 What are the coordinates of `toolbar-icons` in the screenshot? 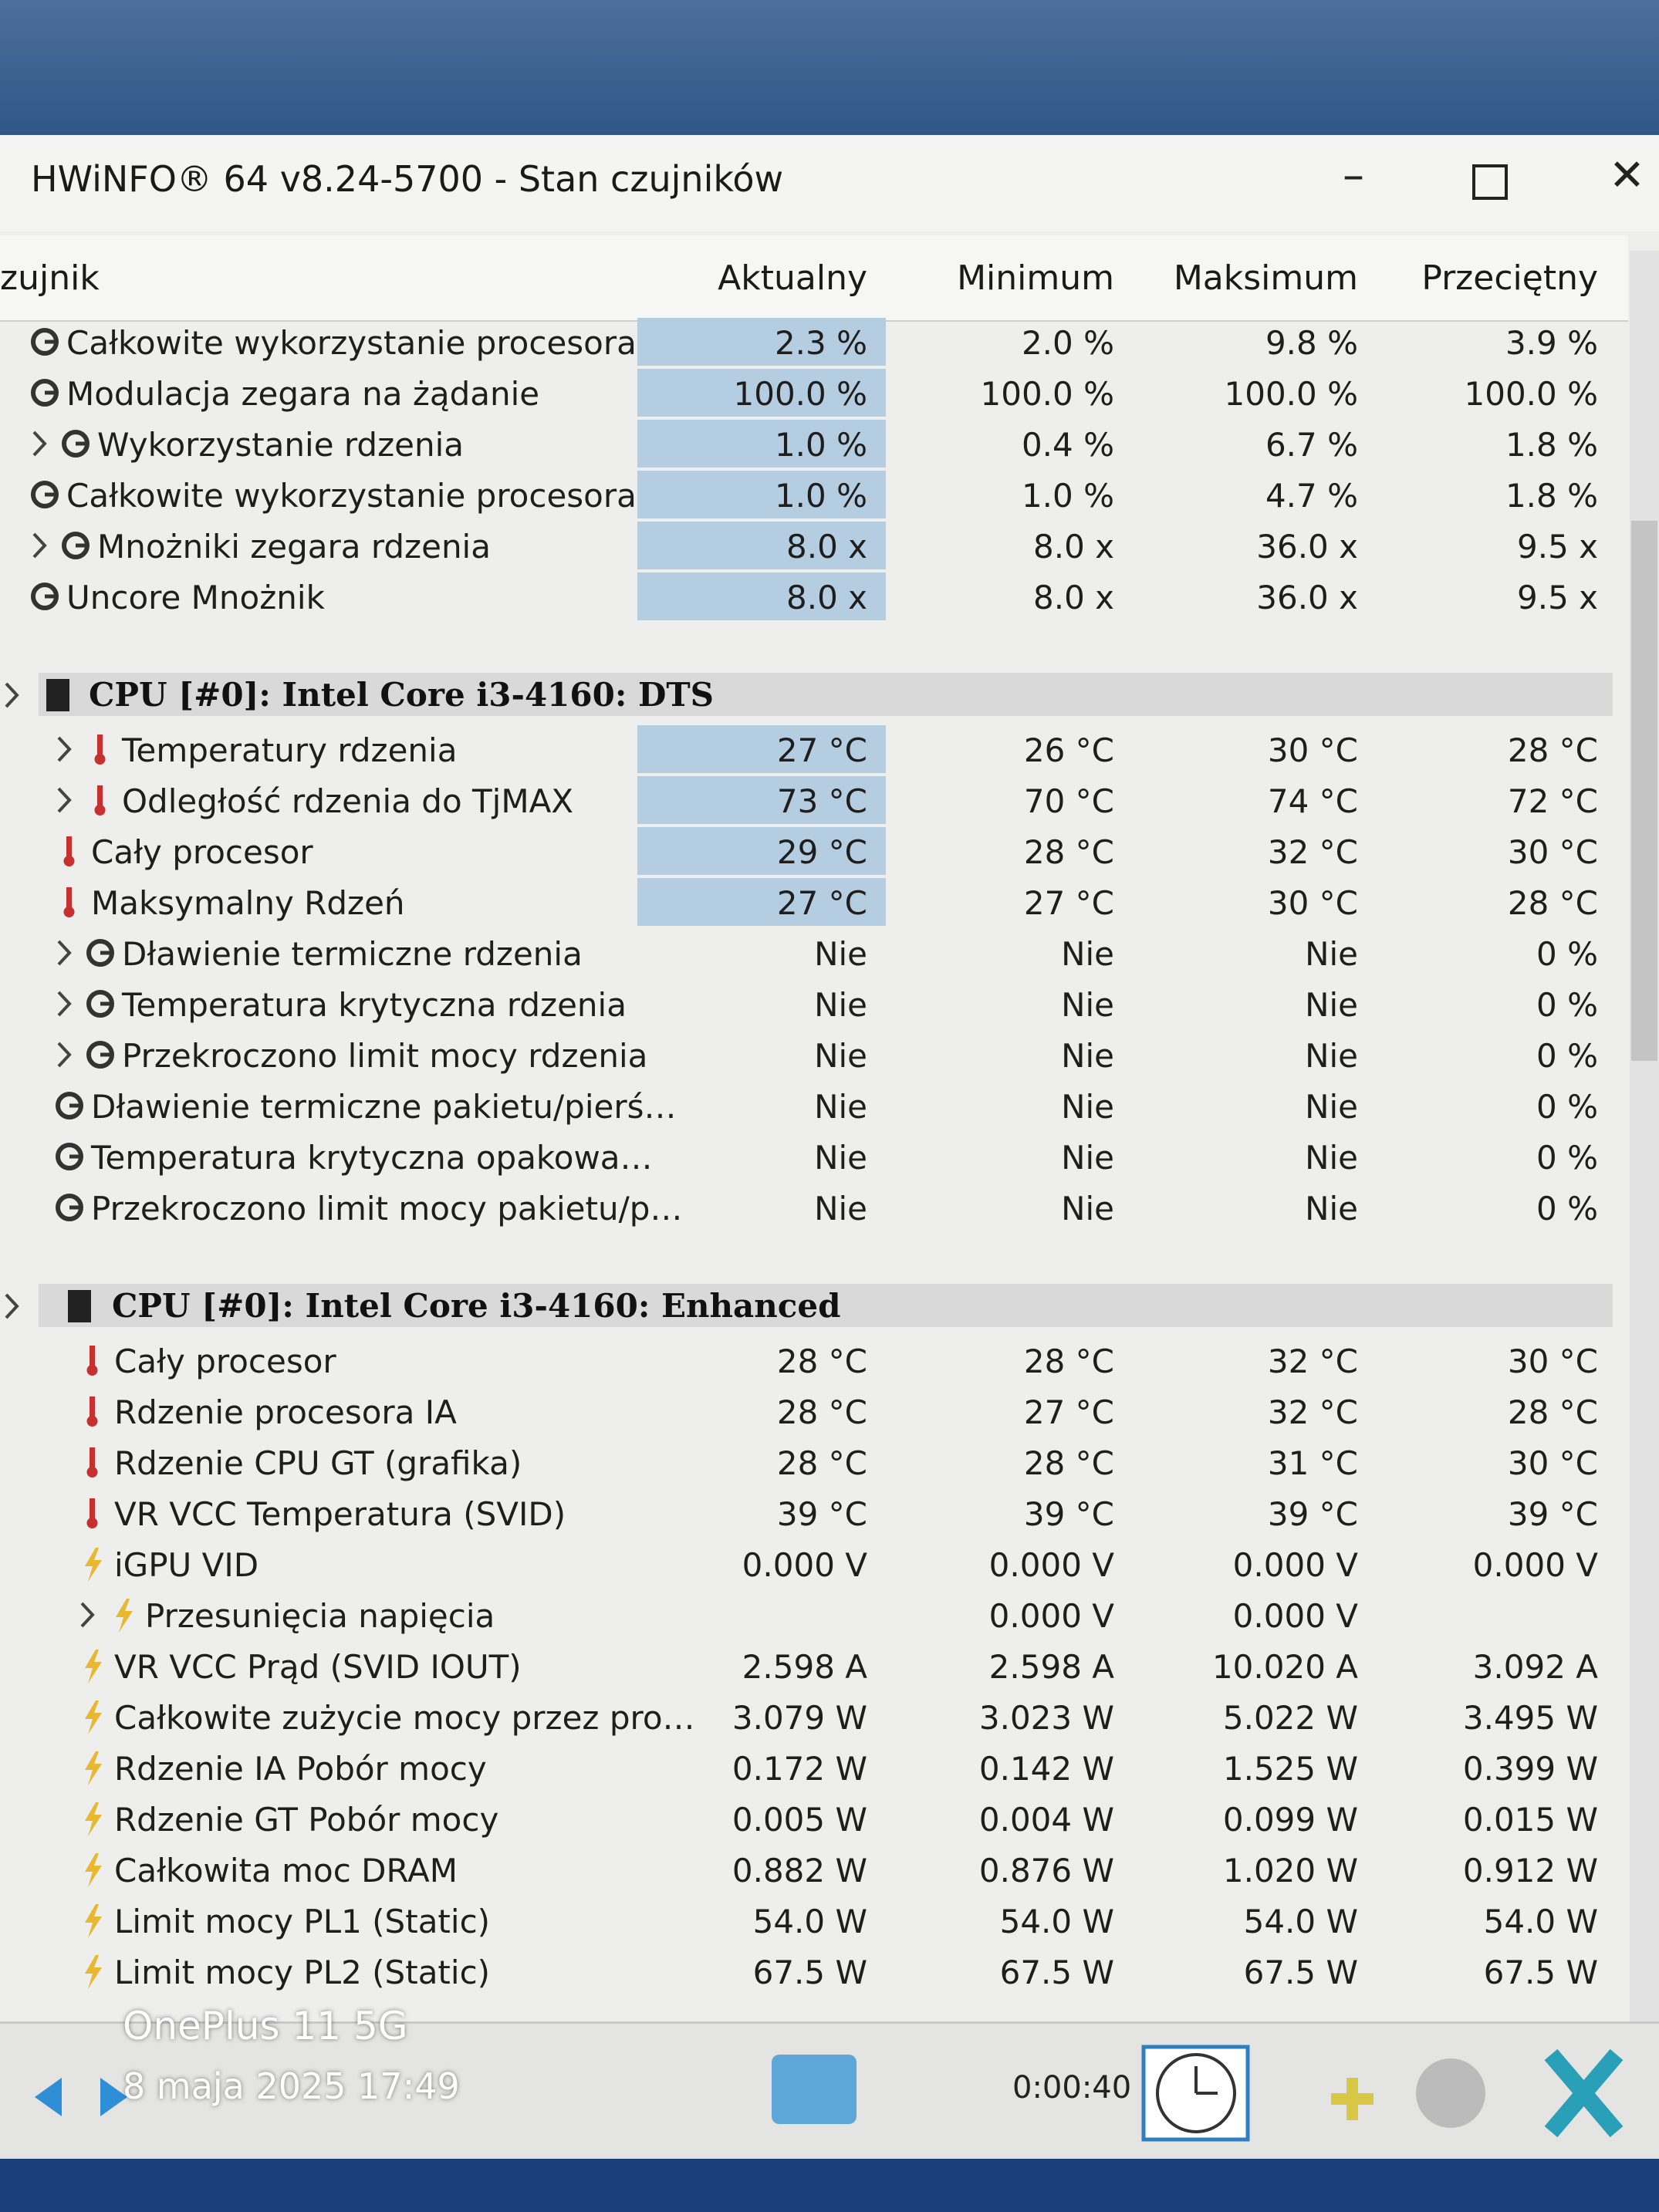 It's located at (829, 2093).